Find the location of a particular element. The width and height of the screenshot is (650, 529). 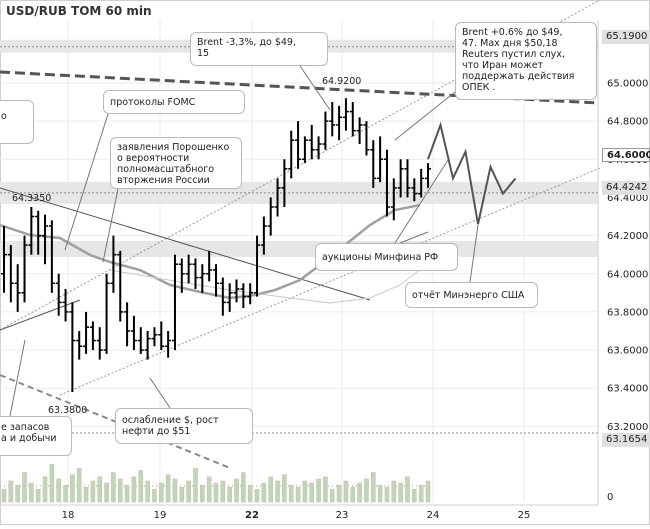

pointer-usd-weak is located at coordinates (160, 393).